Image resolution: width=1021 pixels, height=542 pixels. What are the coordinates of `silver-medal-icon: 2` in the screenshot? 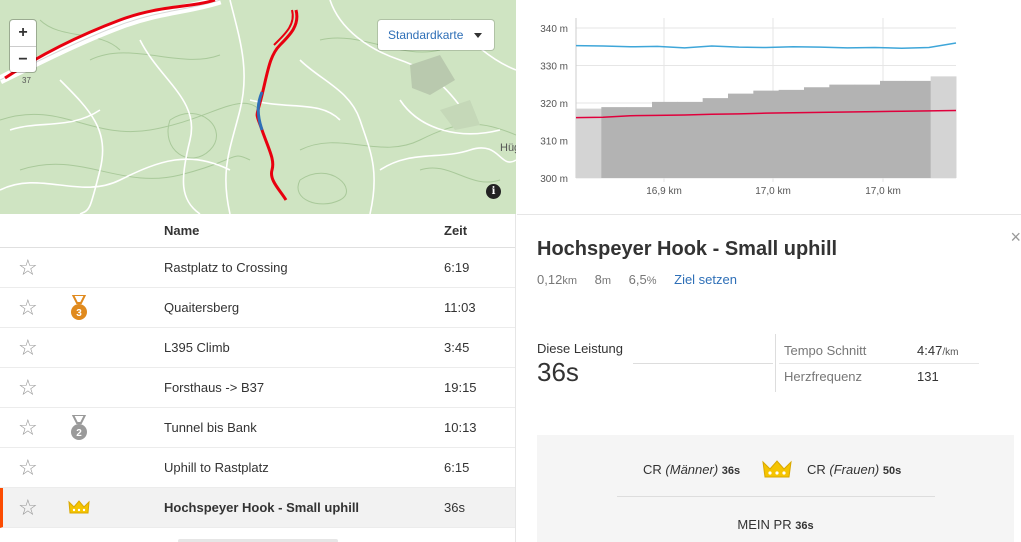 It's located at (79, 427).